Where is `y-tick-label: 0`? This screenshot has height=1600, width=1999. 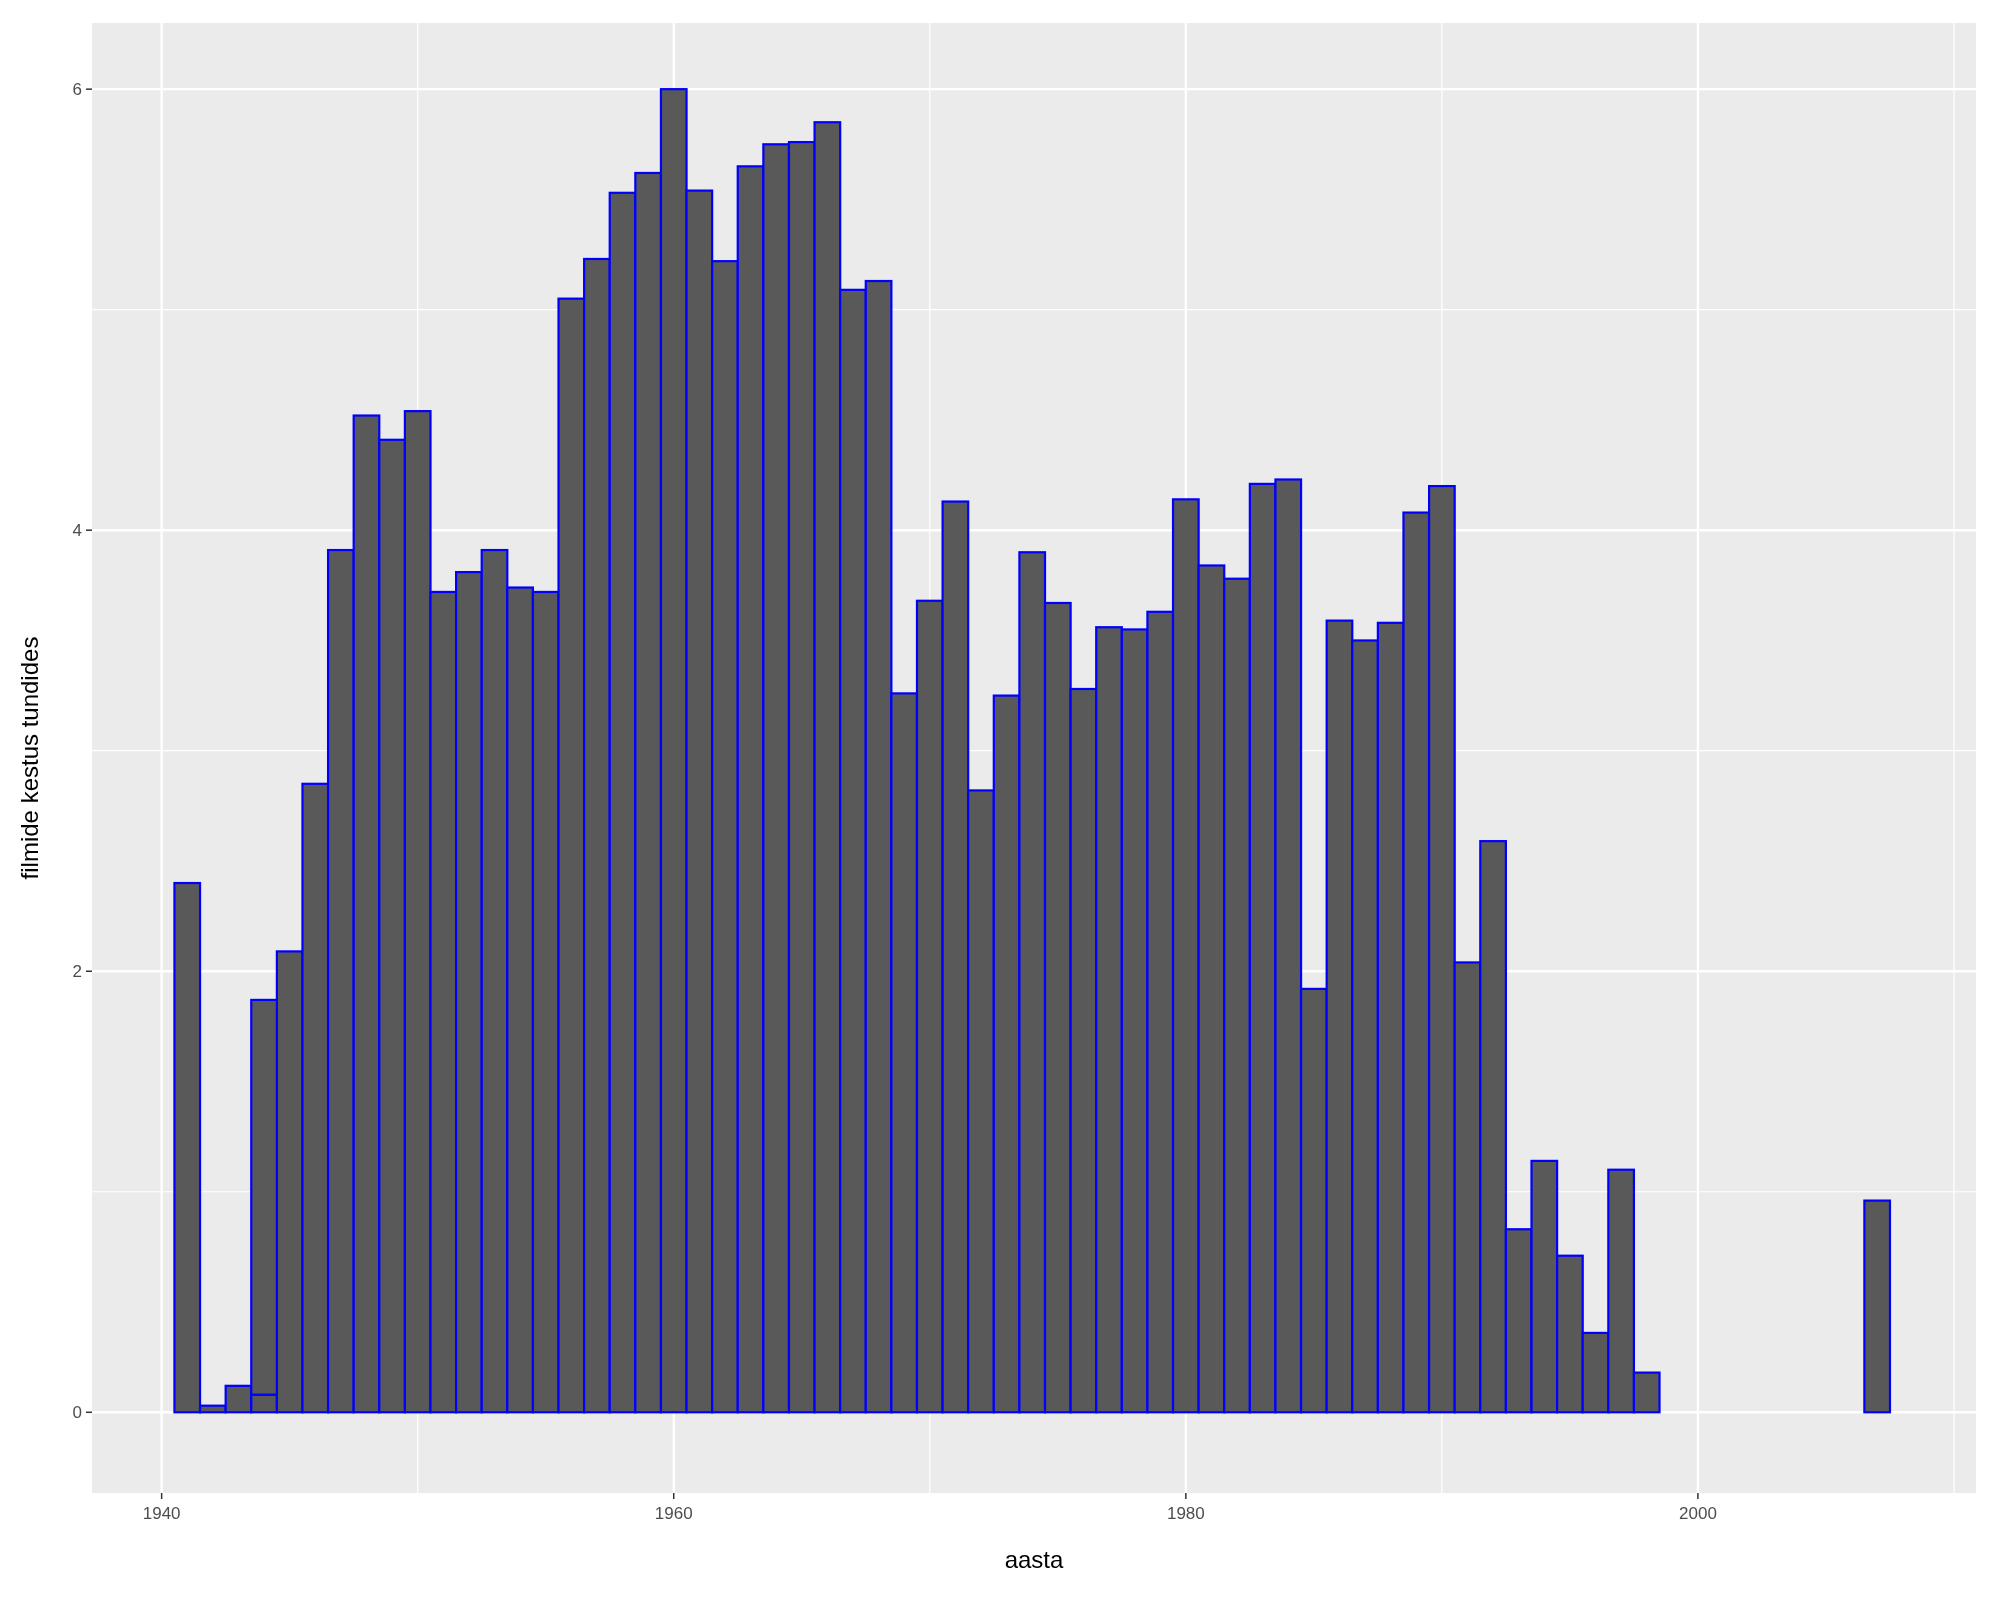
y-tick-label: 0 is located at coordinates (77, 1413).